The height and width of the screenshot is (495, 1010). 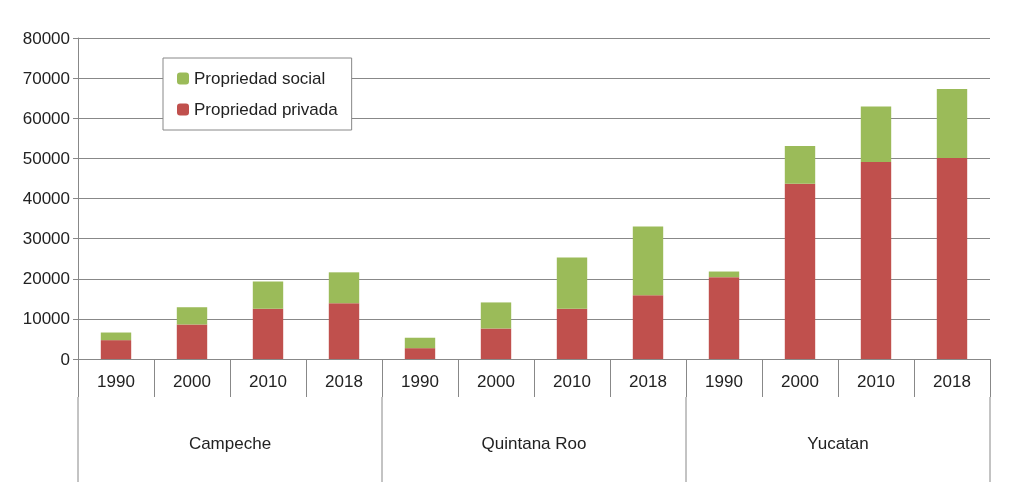 What do you see at coordinates (46, 118) in the screenshot?
I see `y-tick-label: 60000` at bounding box center [46, 118].